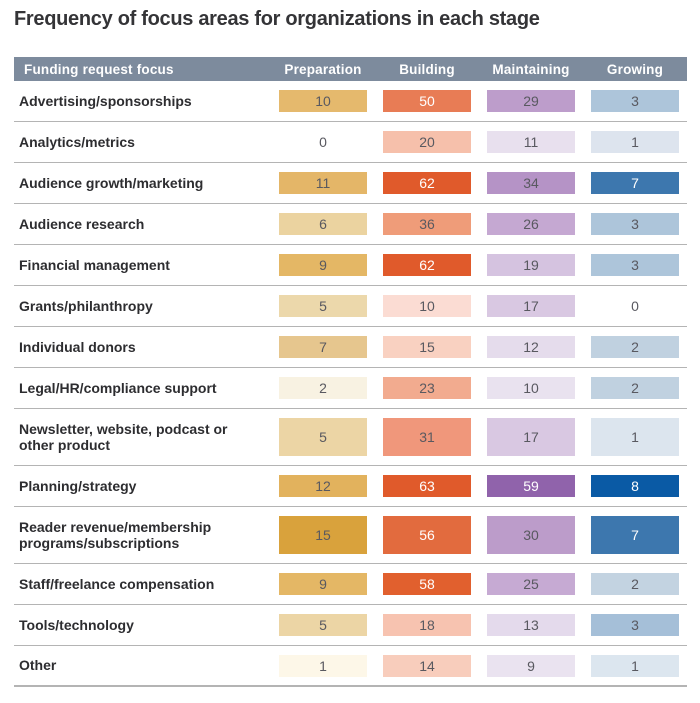 The width and height of the screenshot is (700, 703). Describe the element at coordinates (427, 535) in the screenshot. I see `cell-building: 56` at that location.